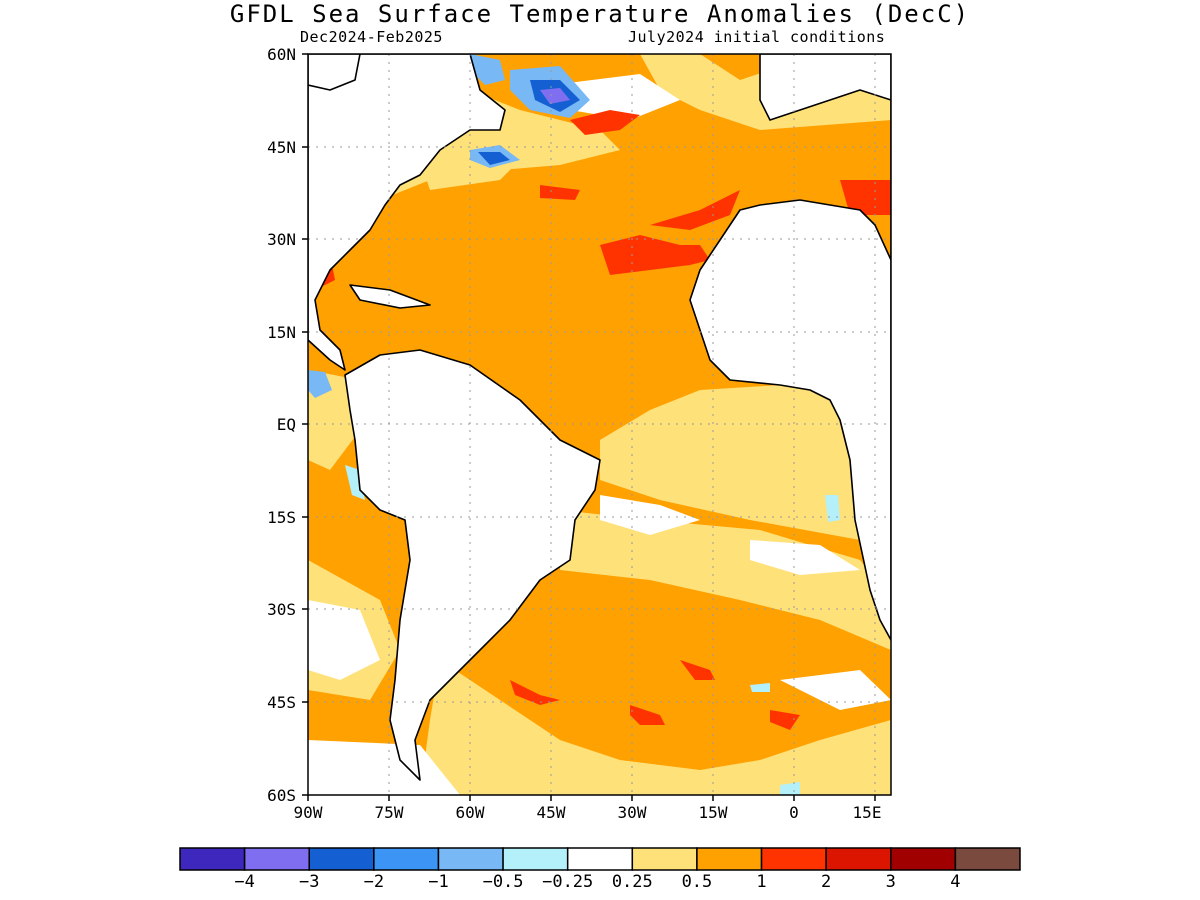 This screenshot has height=900, width=1200. I want to click on initial-conditions: July2024 initial conditions, so click(757, 37).